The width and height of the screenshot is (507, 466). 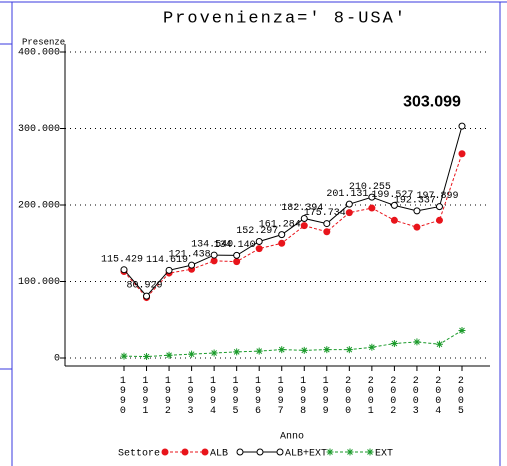 I want to click on data-label: 134.140, so click(x=235, y=245).